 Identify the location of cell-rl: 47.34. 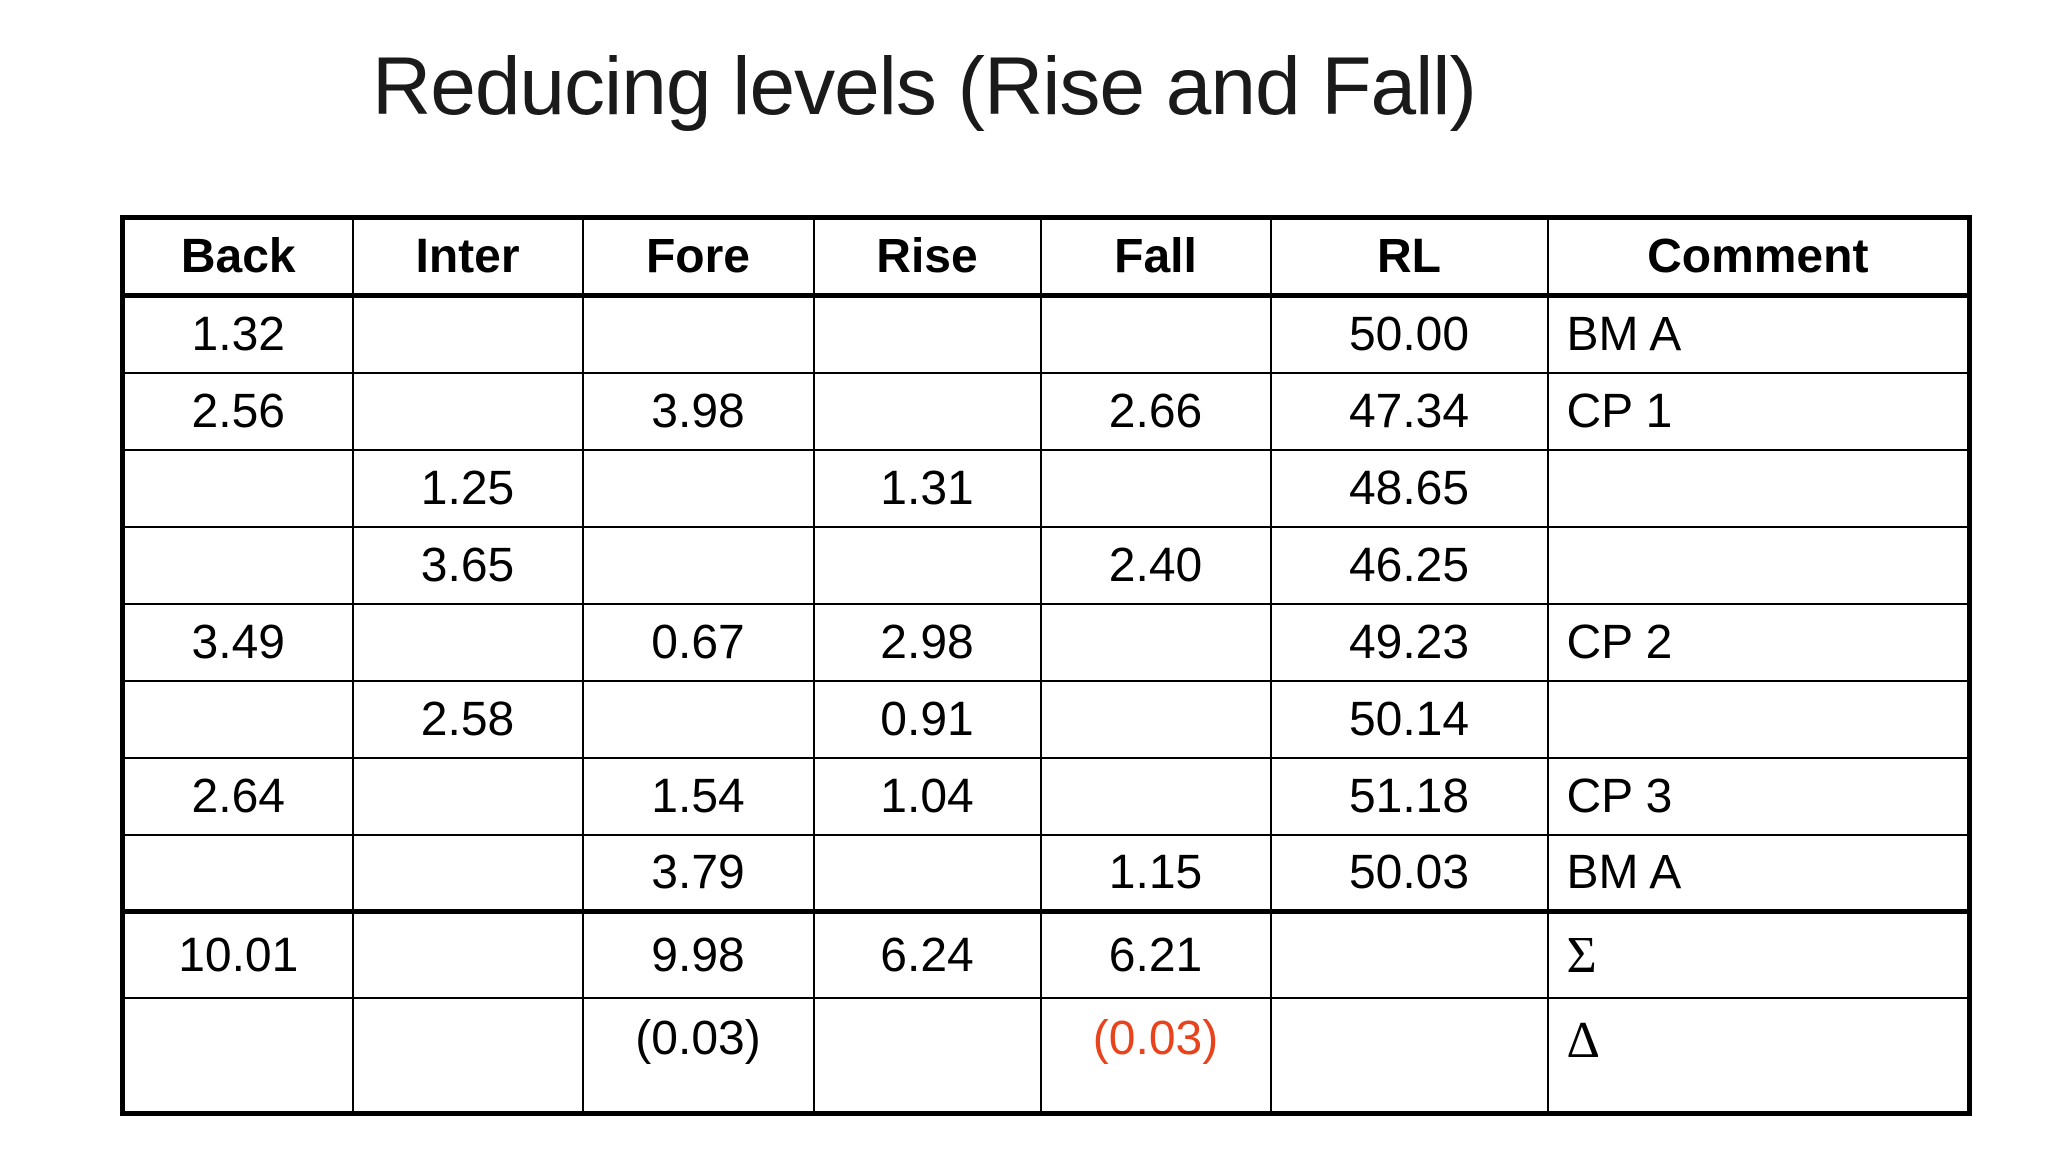
(1409, 411).